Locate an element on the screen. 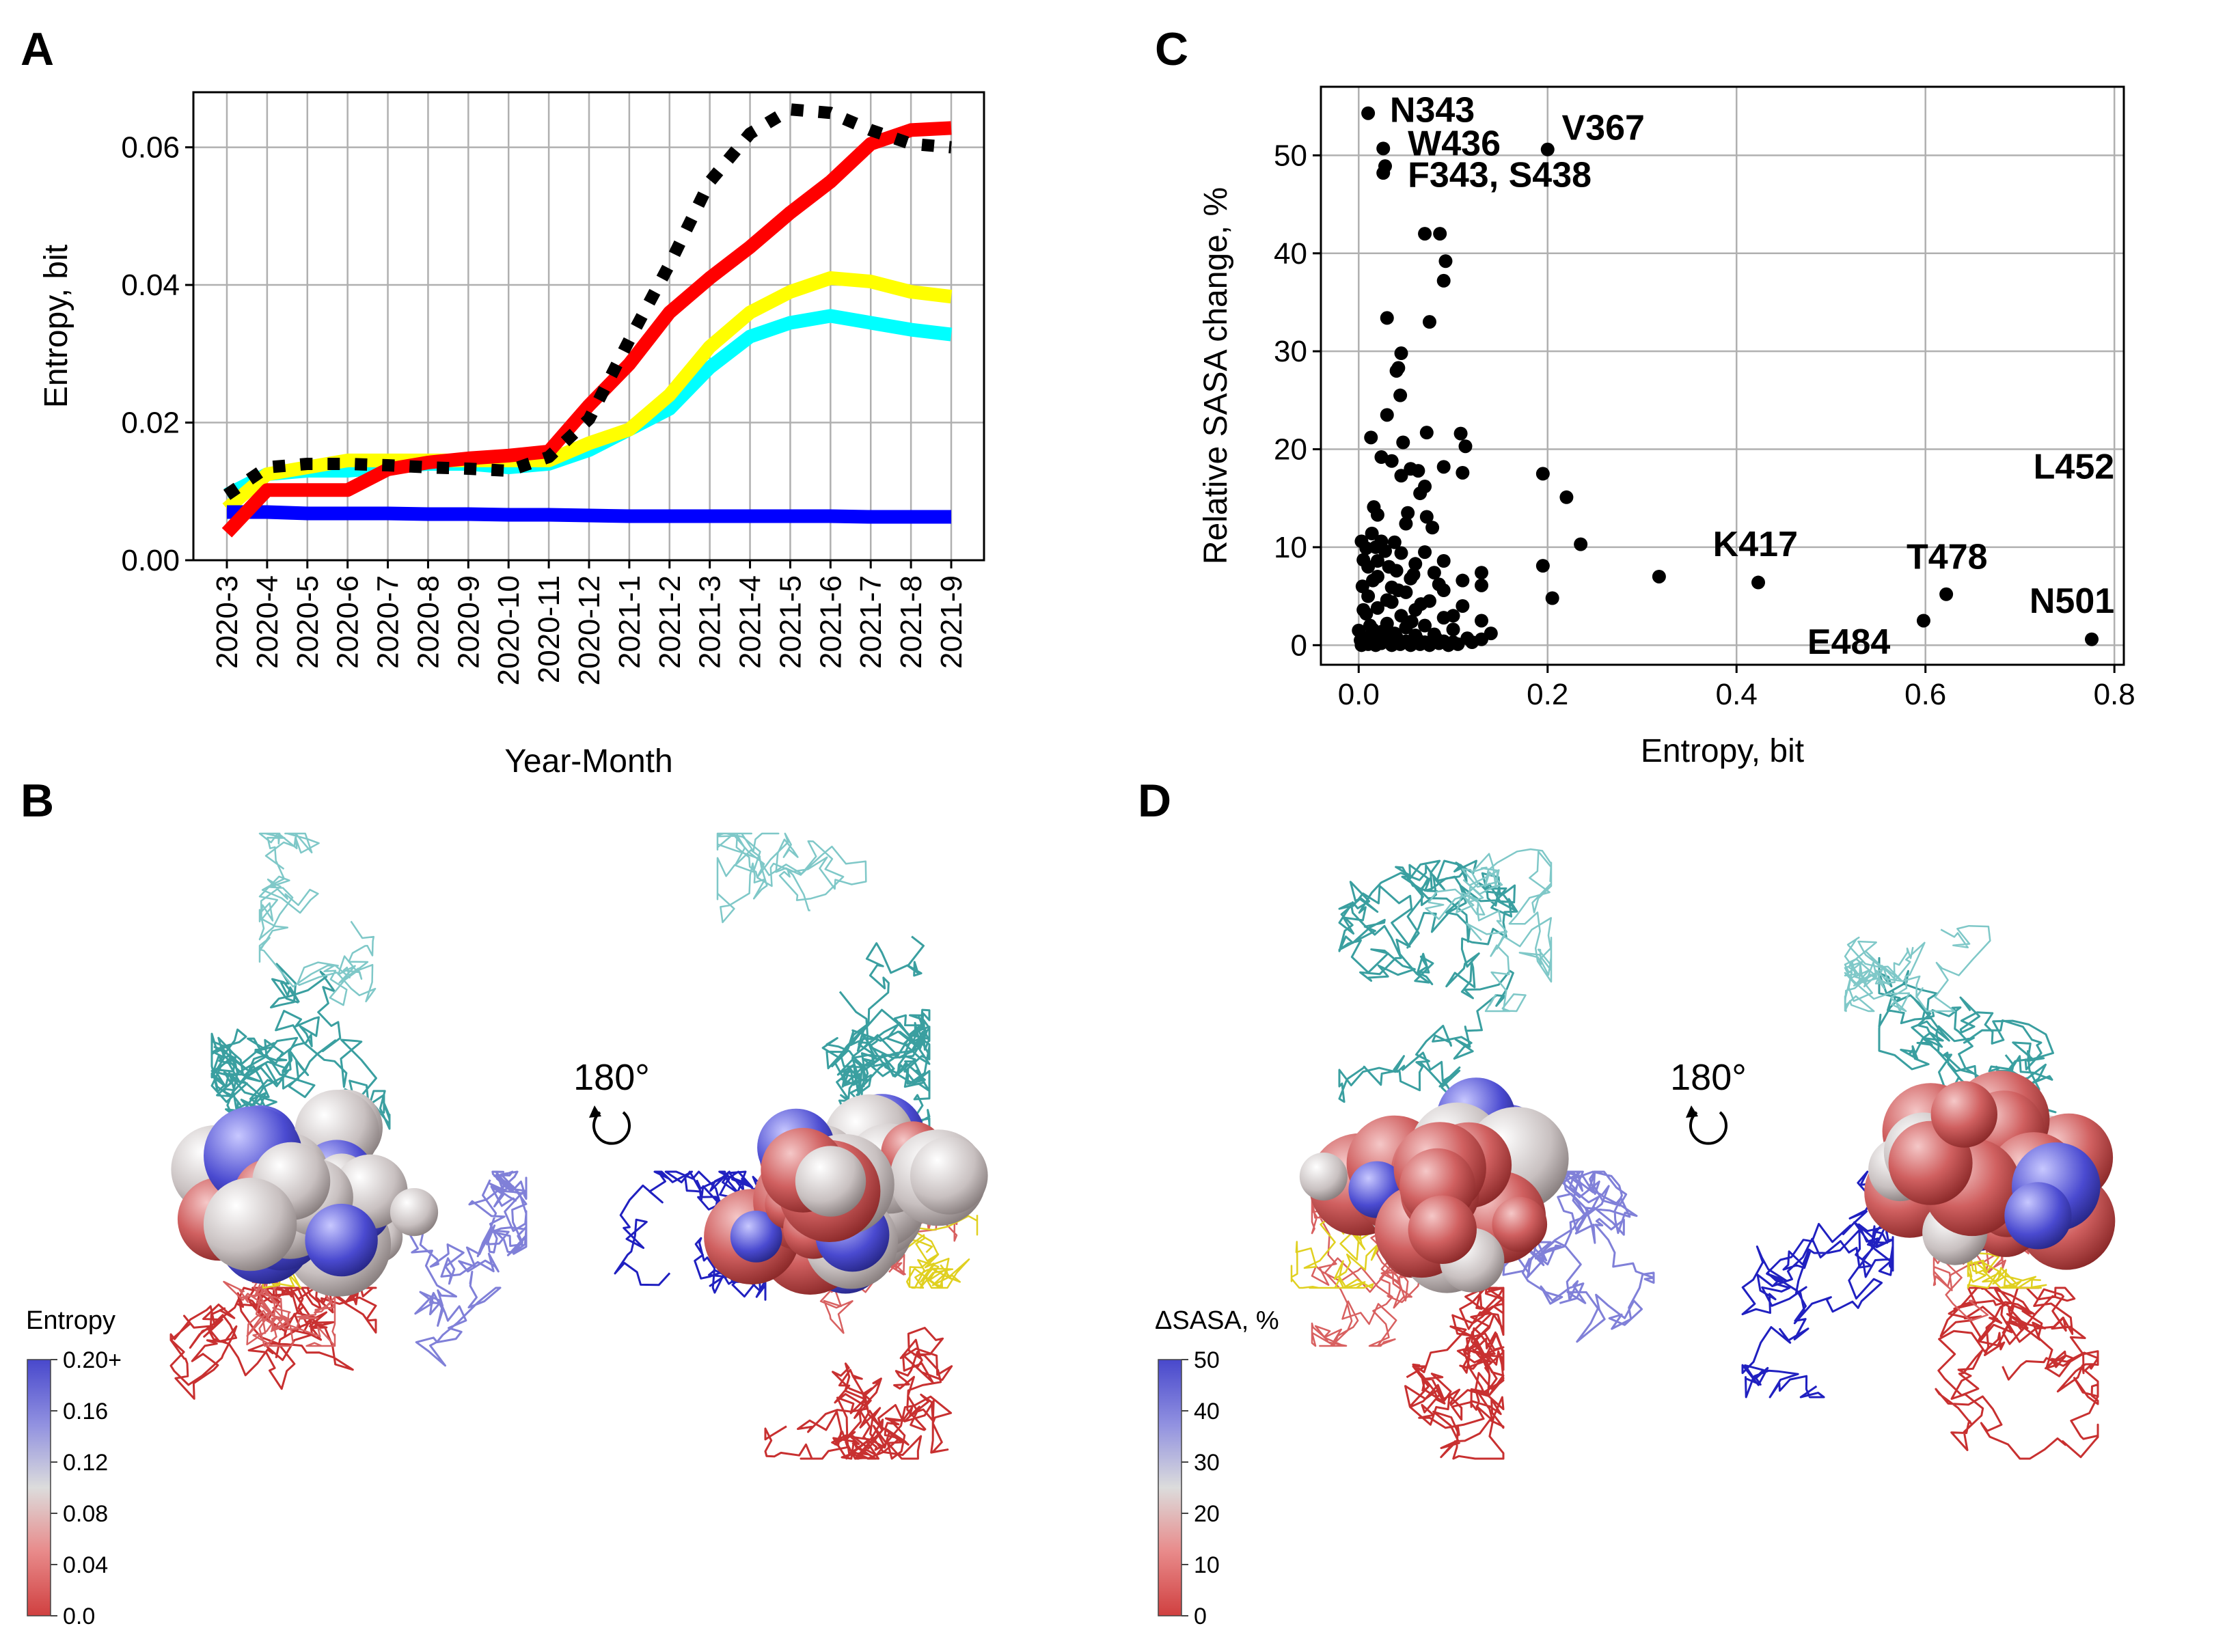  panel-letter-c: C is located at coordinates (1171, 49).